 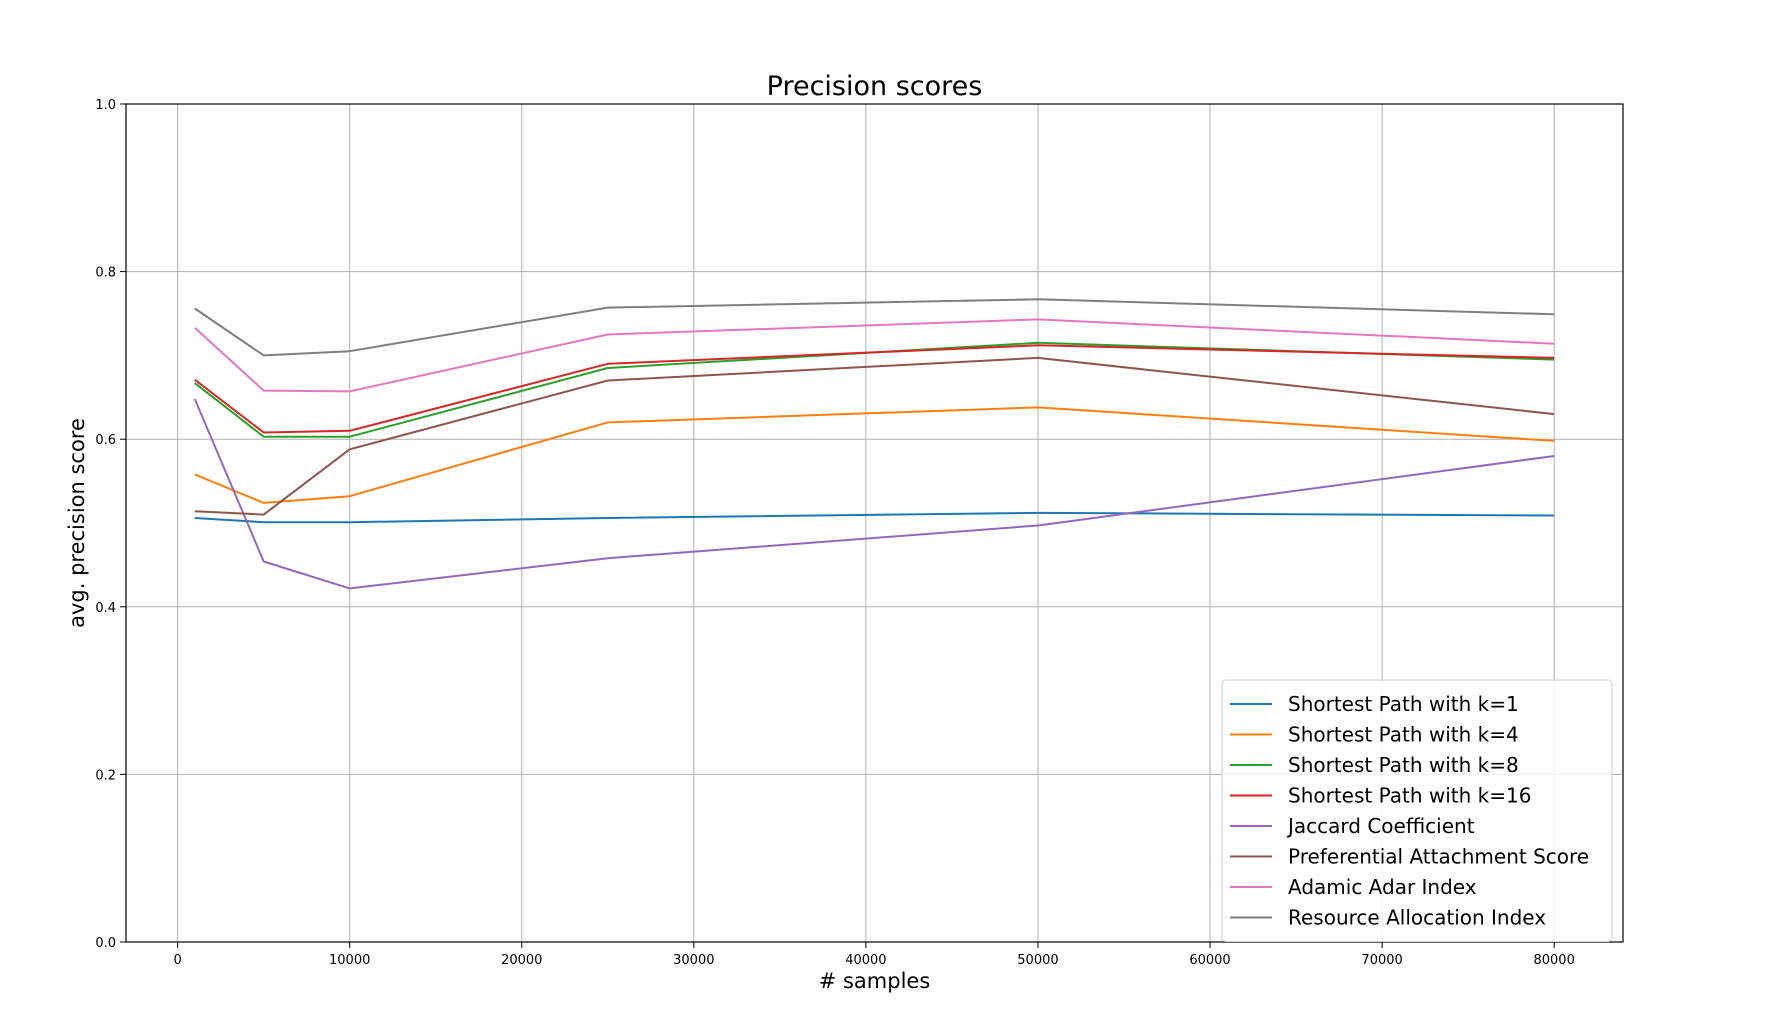 I want to click on y-tick-label: 0.6, so click(x=105, y=440).